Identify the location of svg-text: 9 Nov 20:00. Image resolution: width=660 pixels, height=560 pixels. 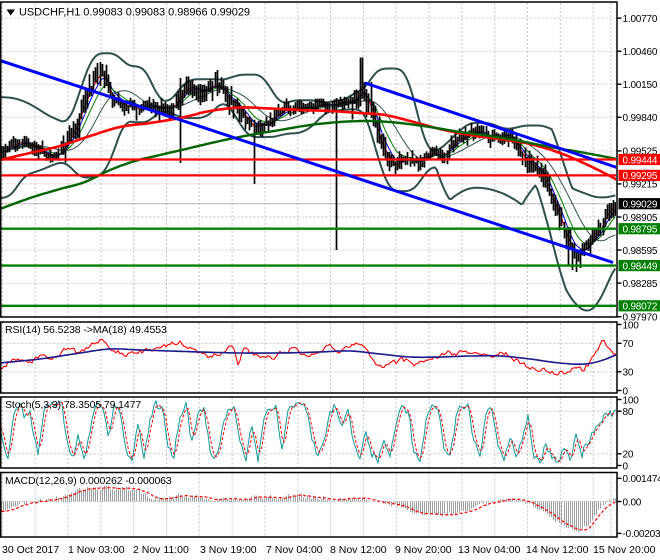
(423, 550).